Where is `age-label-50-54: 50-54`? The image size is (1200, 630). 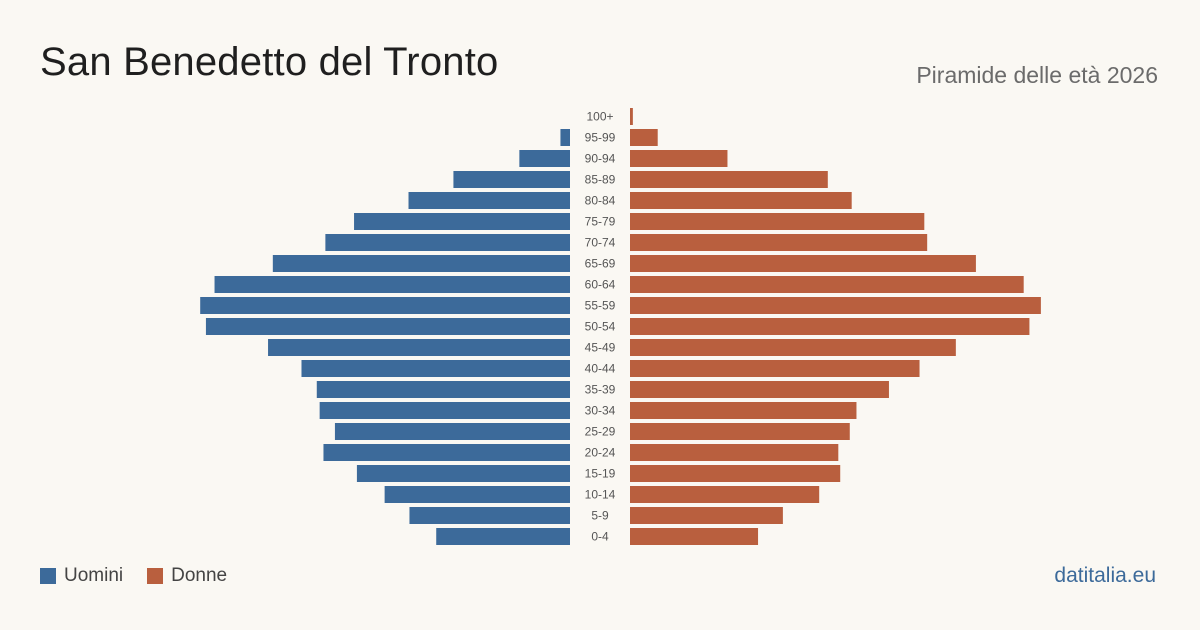
age-label-50-54: 50-54 is located at coordinates (600, 327).